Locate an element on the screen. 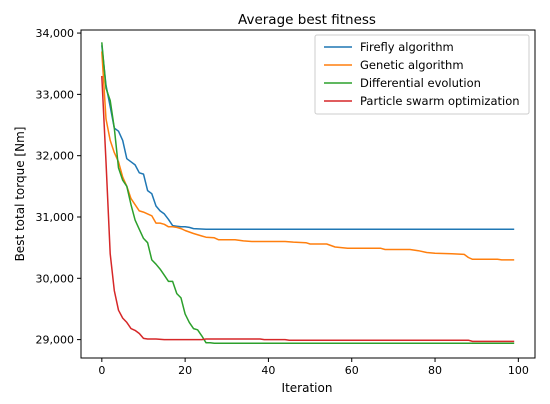 The height and width of the screenshot is (404, 550). x-tick-label: 80 is located at coordinates (435, 370).